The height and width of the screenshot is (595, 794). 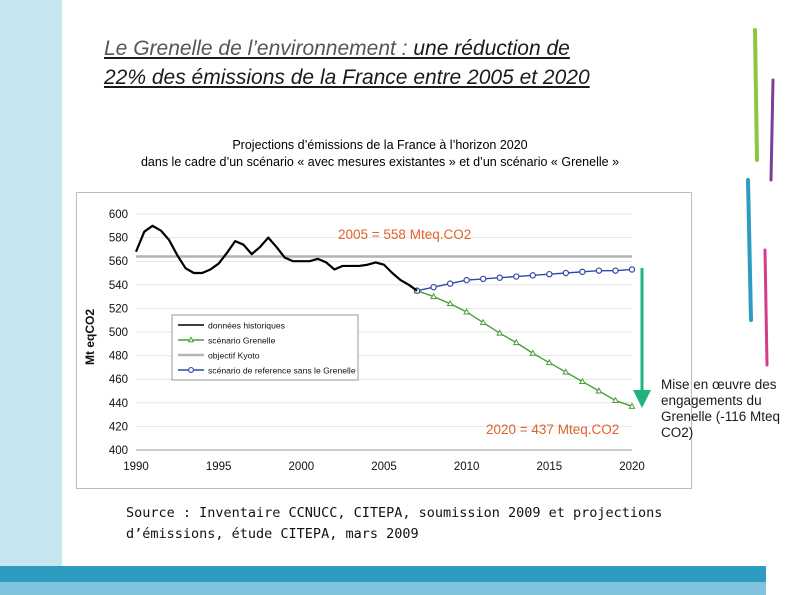 I want to click on annotation-2005: 2005 = 558 Mteq.CO2, so click(x=404, y=234).